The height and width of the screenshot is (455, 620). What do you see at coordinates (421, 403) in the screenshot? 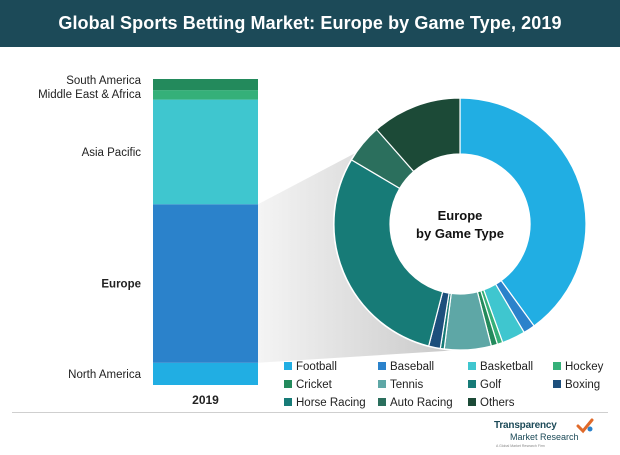
I see `legend-label-auto-racing: Auto Racing` at bounding box center [421, 403].